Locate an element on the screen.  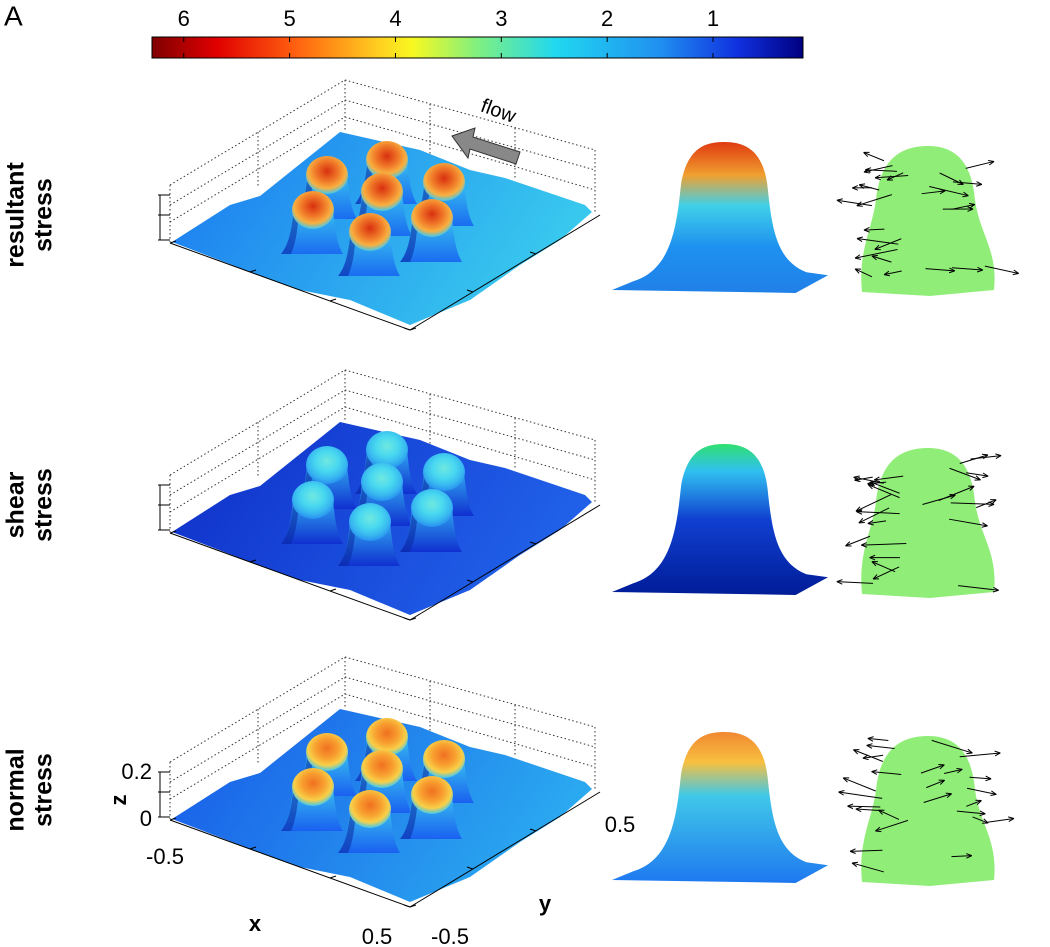
colorbar-tick-label: 4 is located at coordinates (395, 18).